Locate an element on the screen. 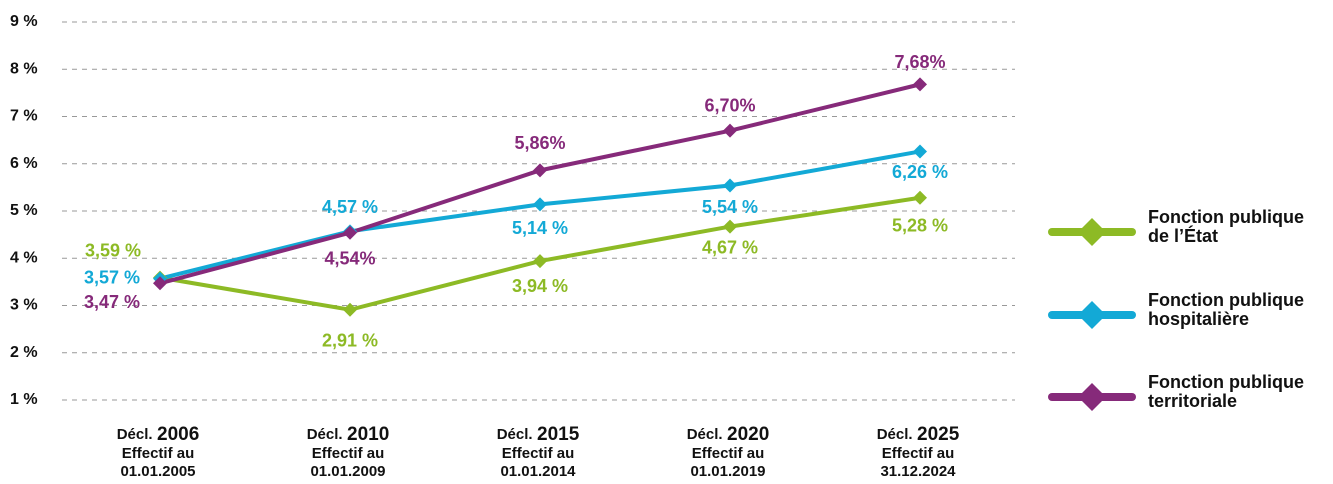  x-tick-label: Décl. 2025 is located at coordinates (918, 434).